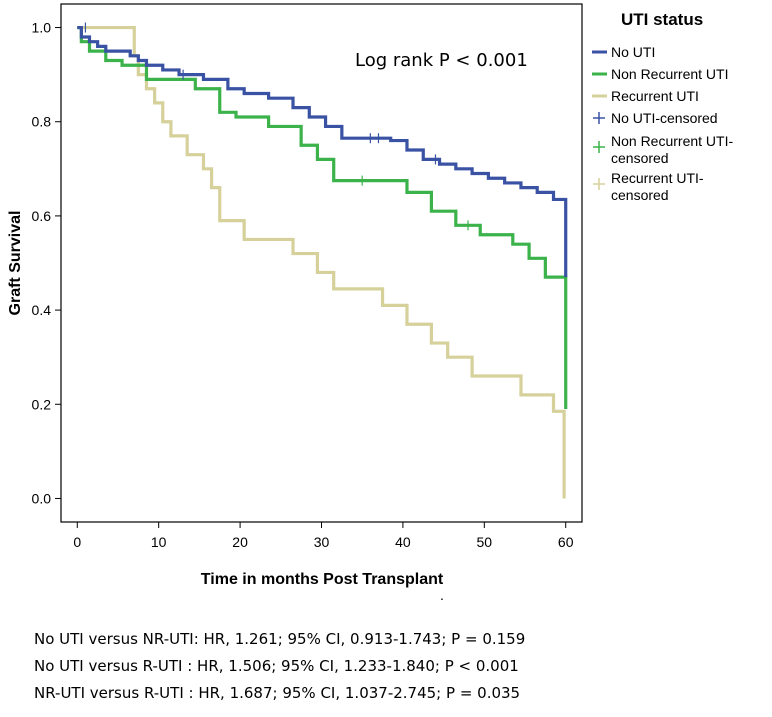  Describe the element at coordinates (599, 118) in the screenshot. I see `legend-plus-no-uti-censored` at that location.